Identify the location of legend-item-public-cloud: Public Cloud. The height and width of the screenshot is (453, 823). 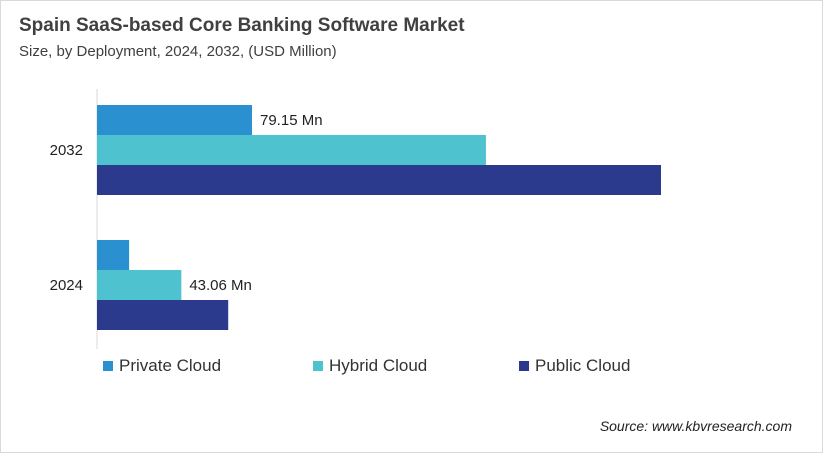
(574, 366).